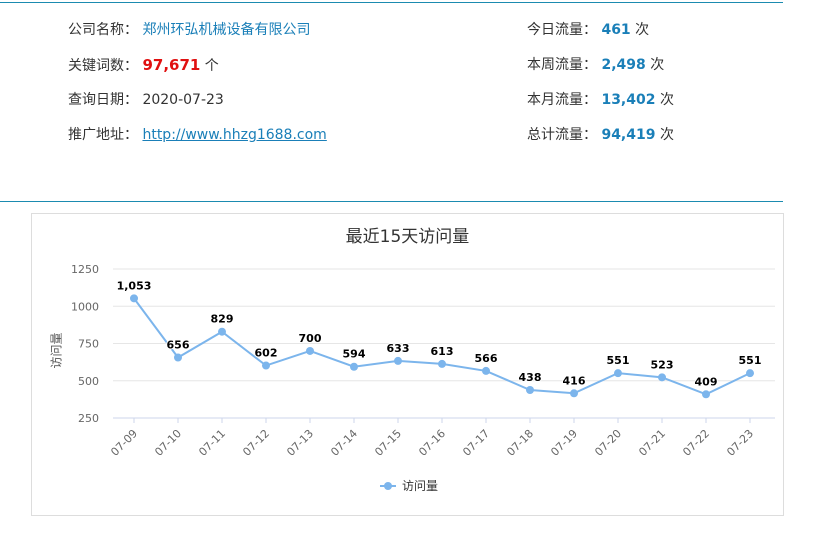 This screenshot has width=815, height=537. What do you see at coordinates (211, 66) in the screenshot?
I see `keywords-unit: 个` at bounding box center [211, 66].